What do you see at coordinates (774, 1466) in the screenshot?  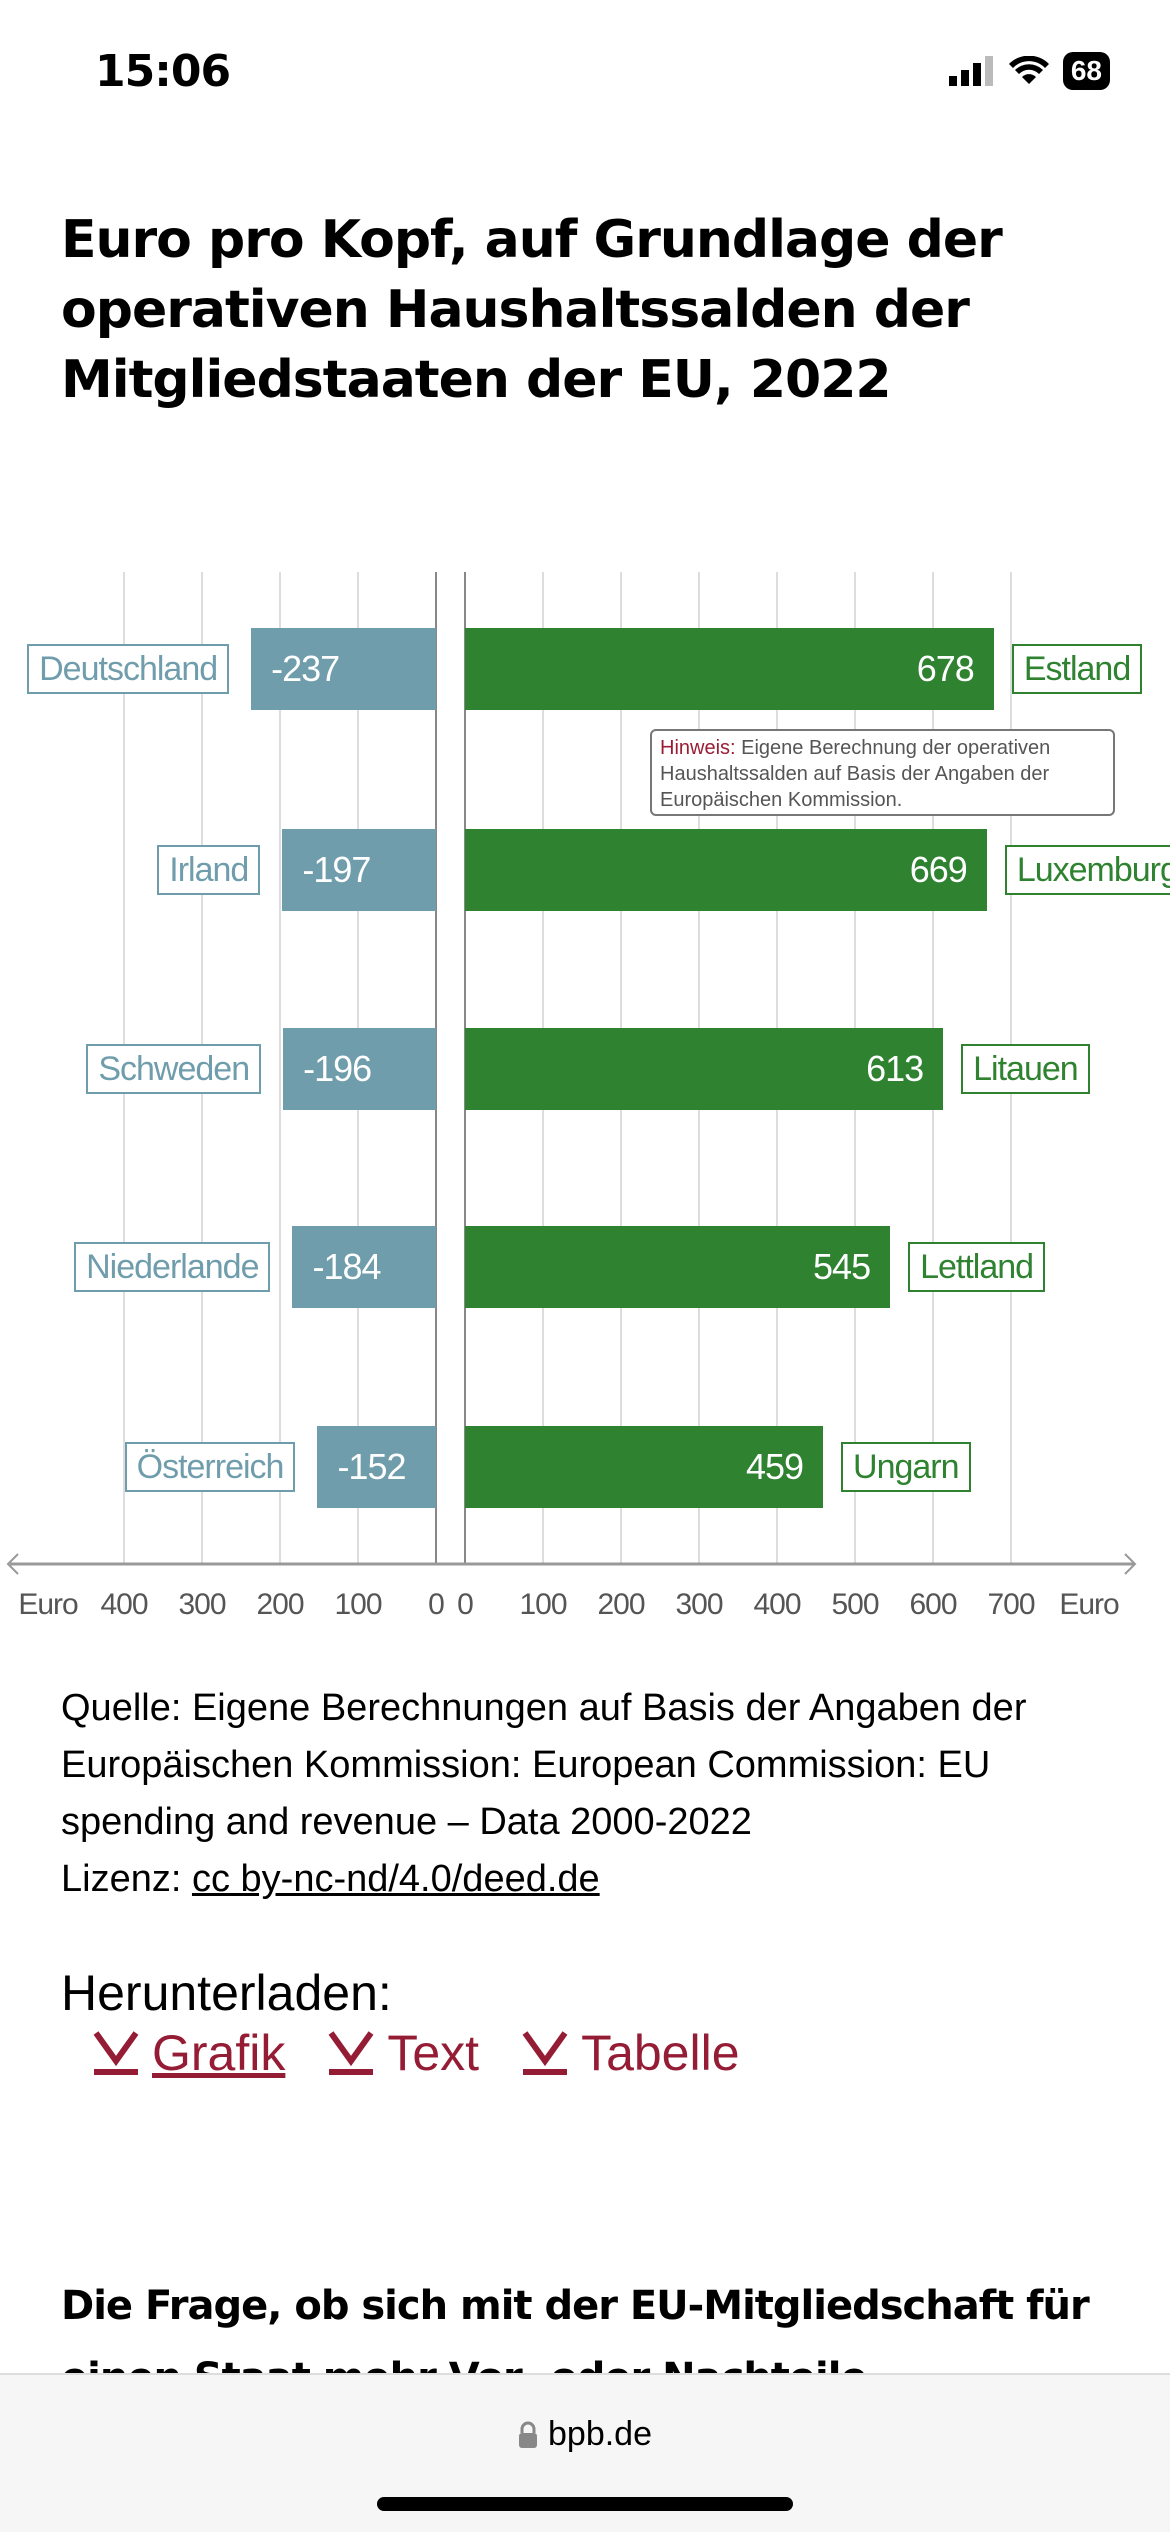 I see `value-label: 459` at bounding box center [774, 1466].